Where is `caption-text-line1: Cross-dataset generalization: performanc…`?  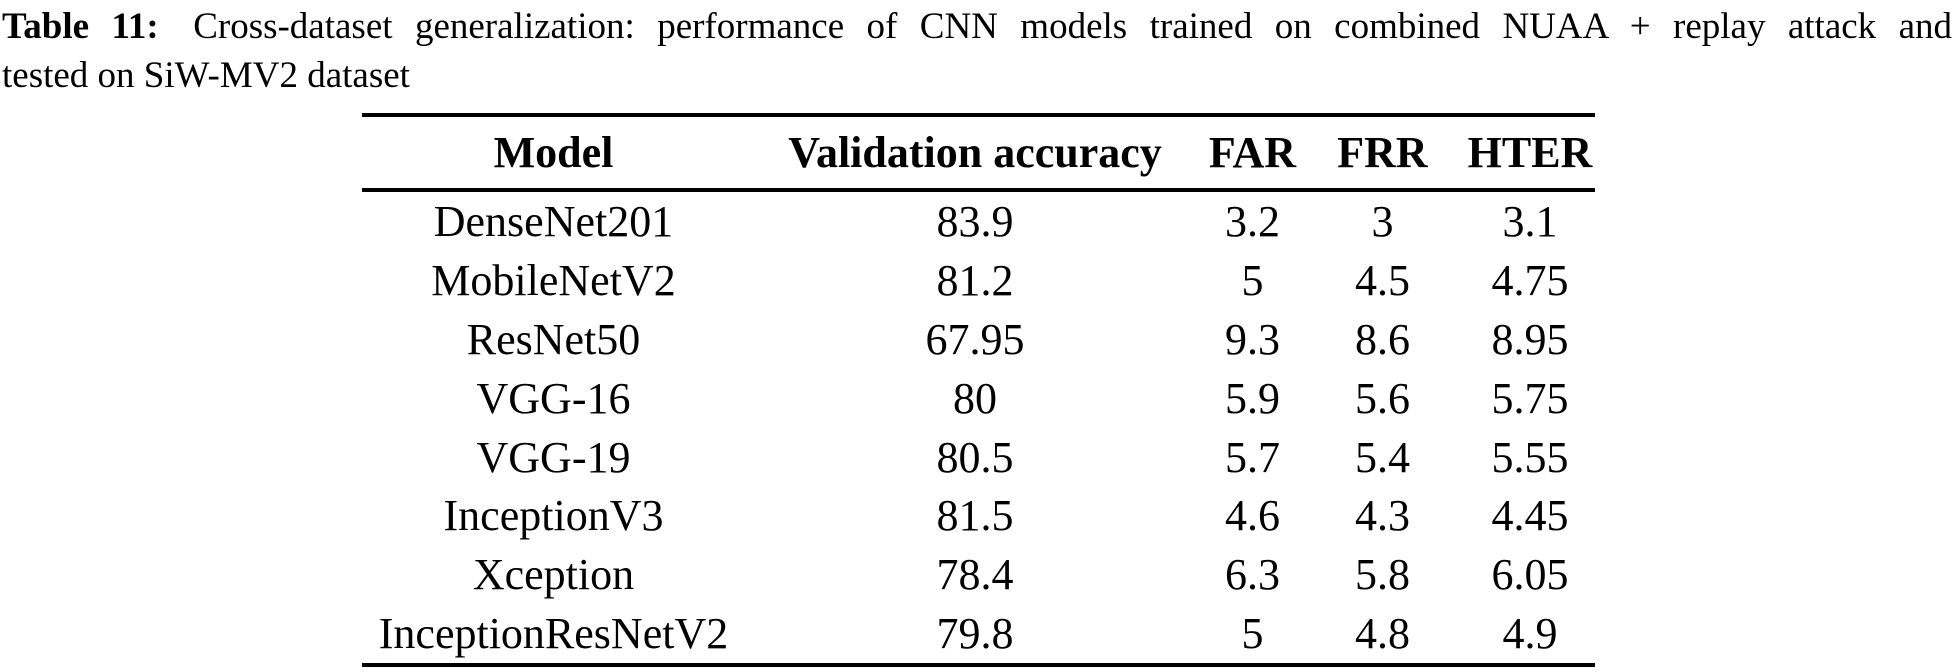
caption-text-line1: Cross-dataset generalization: performanc… is located at coordinates (1073, 26).